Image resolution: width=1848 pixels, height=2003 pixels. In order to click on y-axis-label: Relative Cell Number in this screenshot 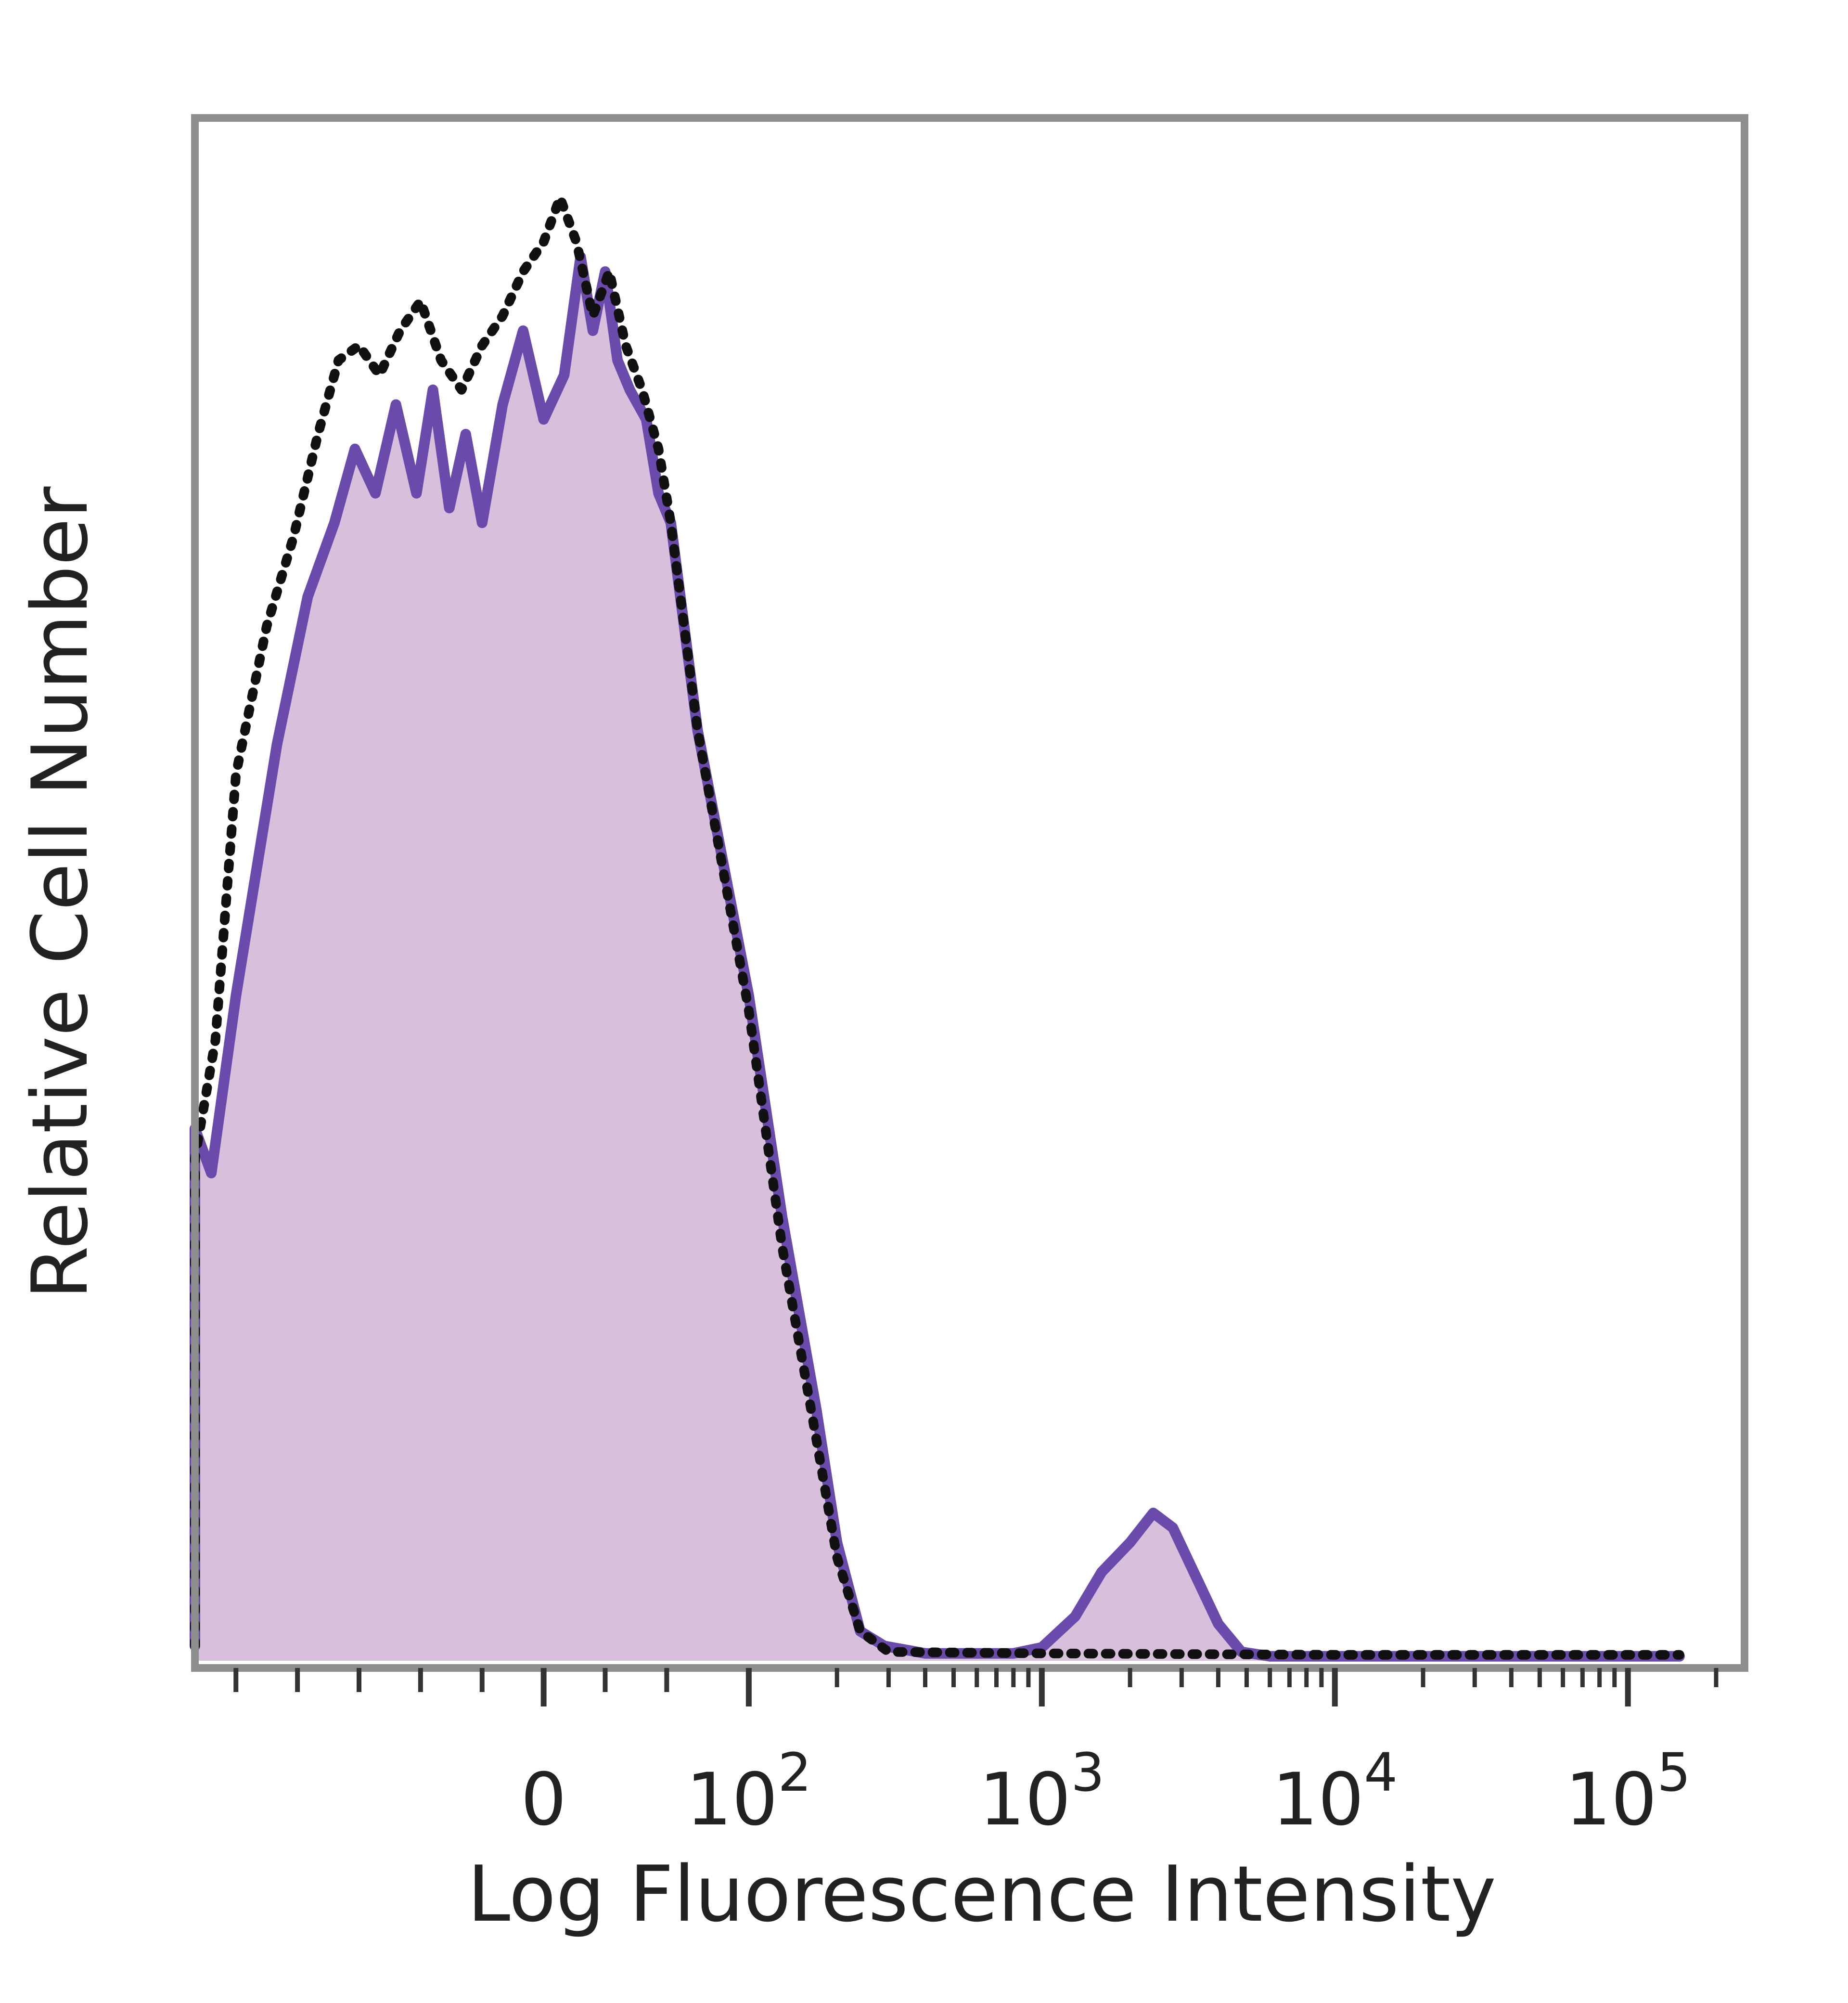, I will do `click(60, 892)`.